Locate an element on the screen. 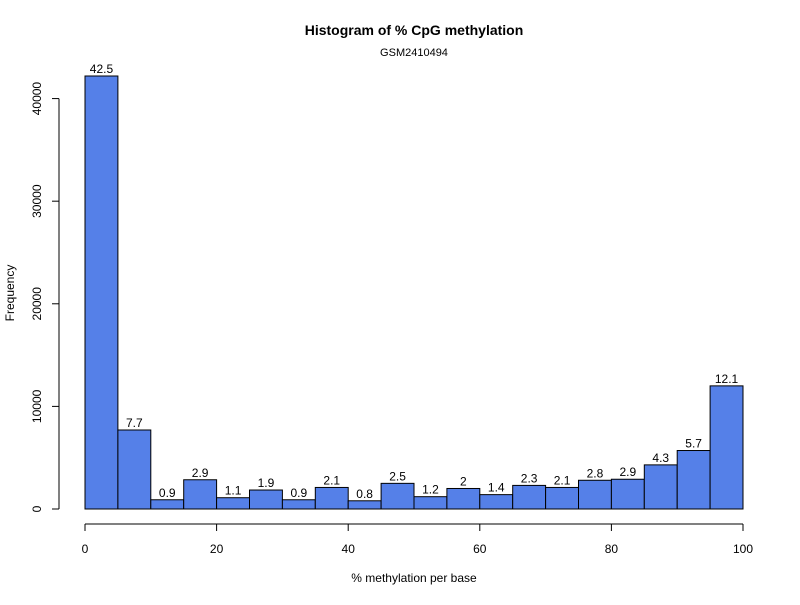  bar-value-label: 1.9 is located at coordinates (266, 483).